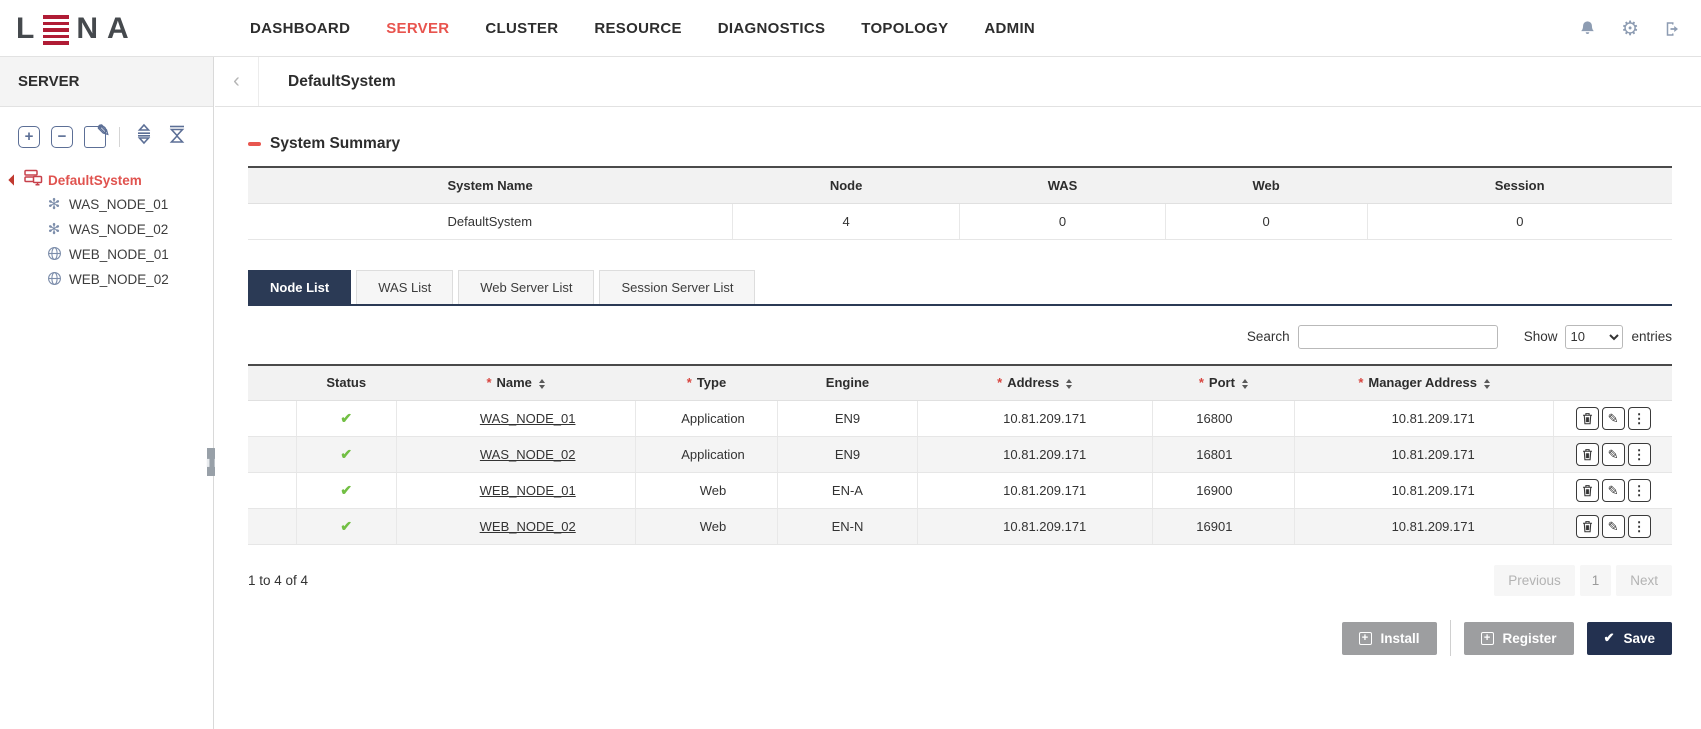 The width and height of the screenshot is (1701, 729). I want to click on sidebar-resize-handle: ❚❚, so click(212, 462).